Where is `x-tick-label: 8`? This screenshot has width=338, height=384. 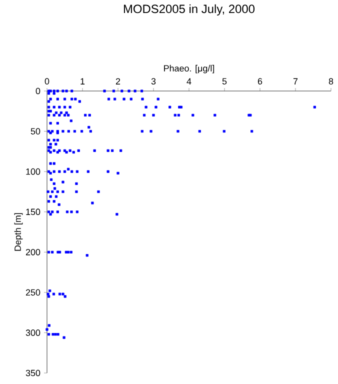
x-tick-label: 8 is located at coordinates (331, 81).